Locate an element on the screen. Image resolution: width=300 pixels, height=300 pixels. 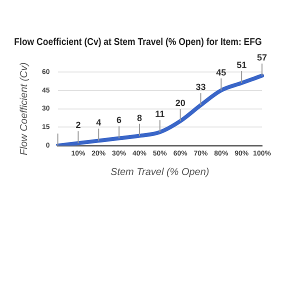
data-label: 11 is located at coordinates (160, 114).